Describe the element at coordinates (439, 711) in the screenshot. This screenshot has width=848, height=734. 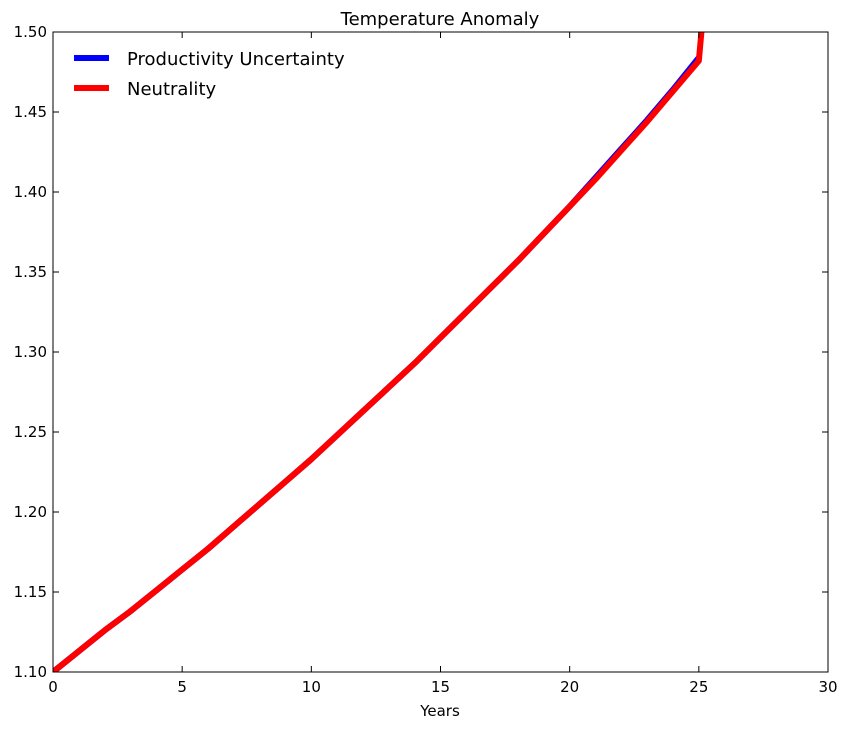
I see `x-axis-label: Years` at that location.